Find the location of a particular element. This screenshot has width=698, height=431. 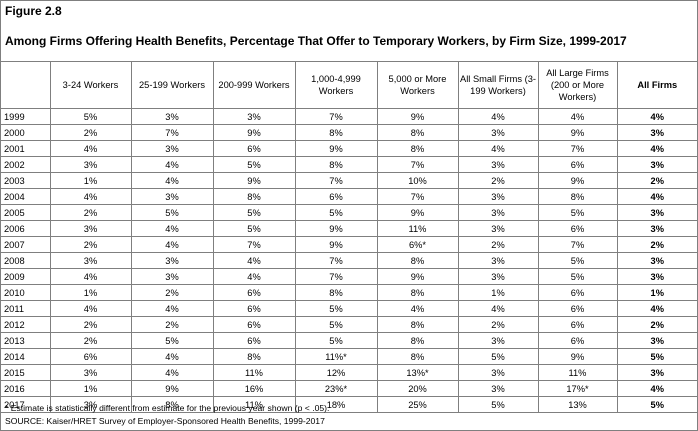

table-cell: 13% is located at coordinates (577, 404).